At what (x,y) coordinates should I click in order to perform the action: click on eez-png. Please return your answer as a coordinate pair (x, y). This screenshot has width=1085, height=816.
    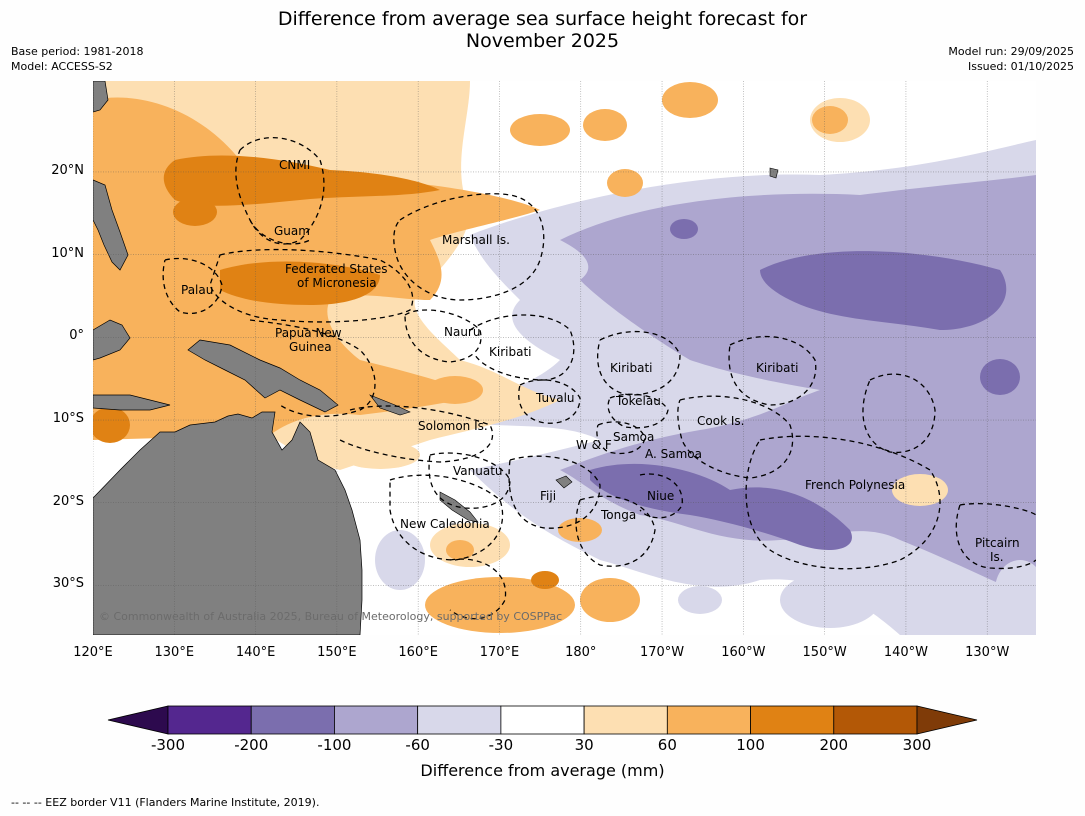
    Looking at the image, I should click on (312, 368).